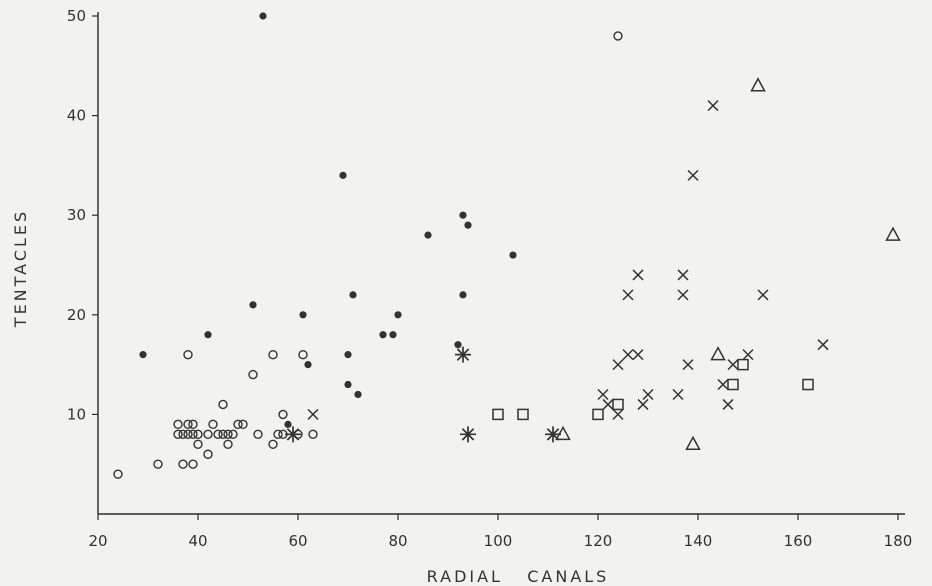 The height and width of the screenshot is (586, 932). I want to click on x-tick-label: 180, so click(898, 541).